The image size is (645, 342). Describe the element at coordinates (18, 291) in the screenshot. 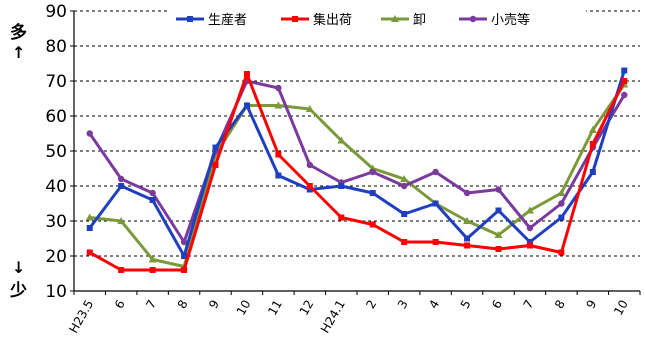

I see `bottom-label-text: 少` at that location.